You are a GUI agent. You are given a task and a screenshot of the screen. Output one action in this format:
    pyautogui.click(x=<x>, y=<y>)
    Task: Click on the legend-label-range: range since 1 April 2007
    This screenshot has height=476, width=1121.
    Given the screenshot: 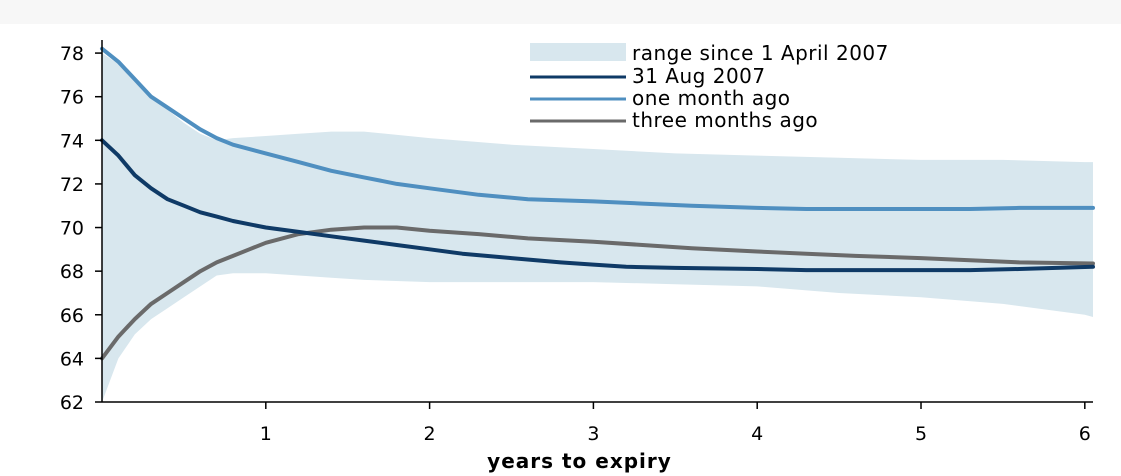 What is the action you would take?
    pyautogui.click(x=760, y=53)
    